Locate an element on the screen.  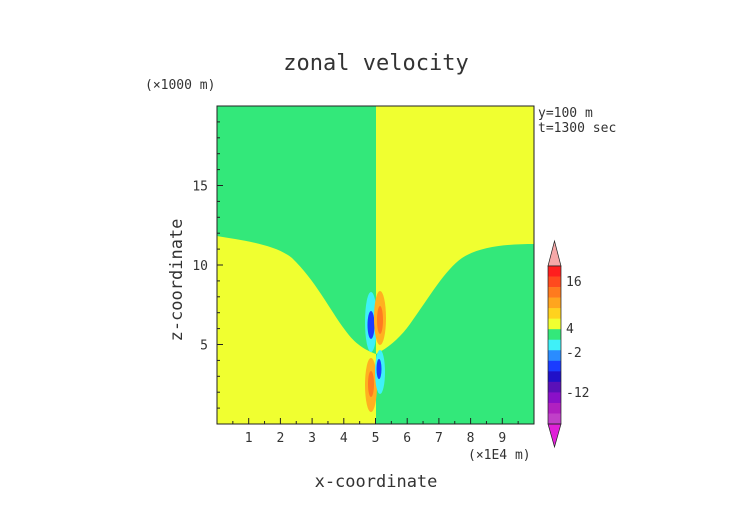
x-tick-label: 8 is located at coordinates (471, 438).